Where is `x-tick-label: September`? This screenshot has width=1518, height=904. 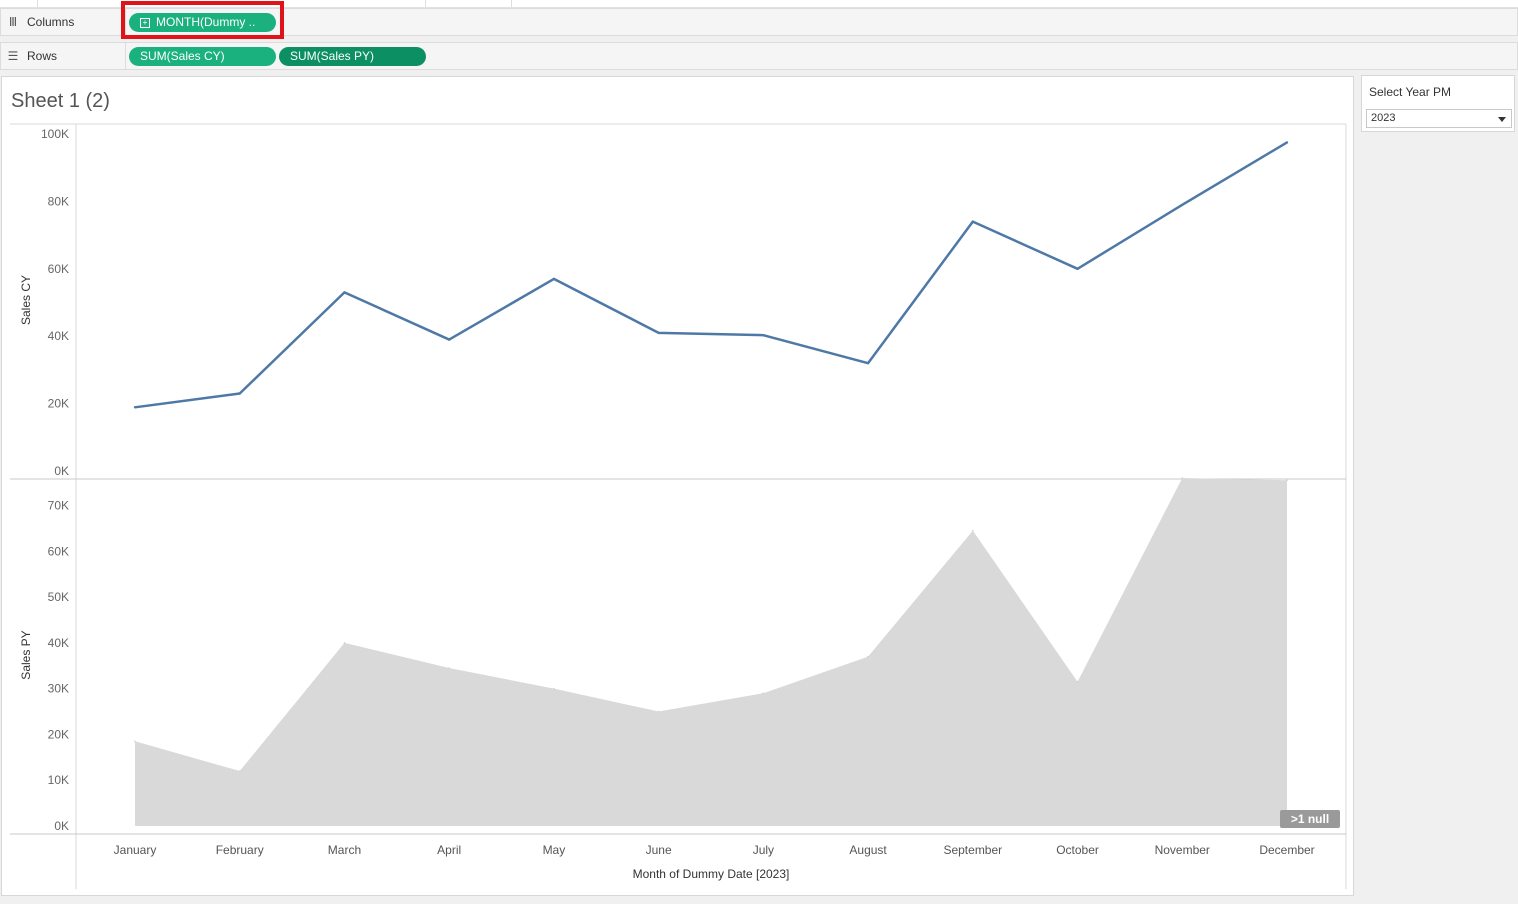 x-tick-label: September is located at coordinates (972, 850).